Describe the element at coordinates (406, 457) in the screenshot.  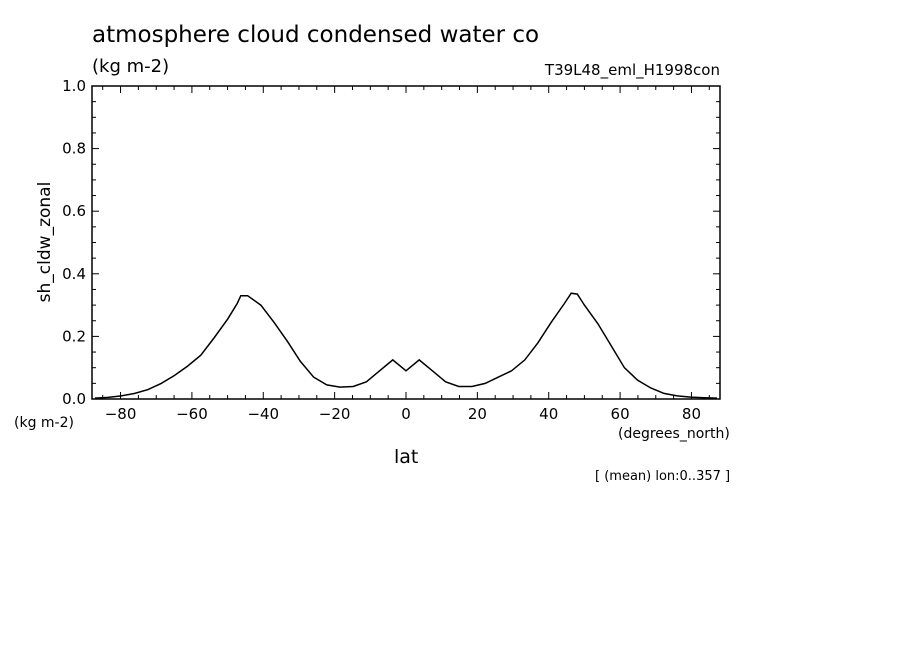
I see `x-axis-title: lat` at that location.